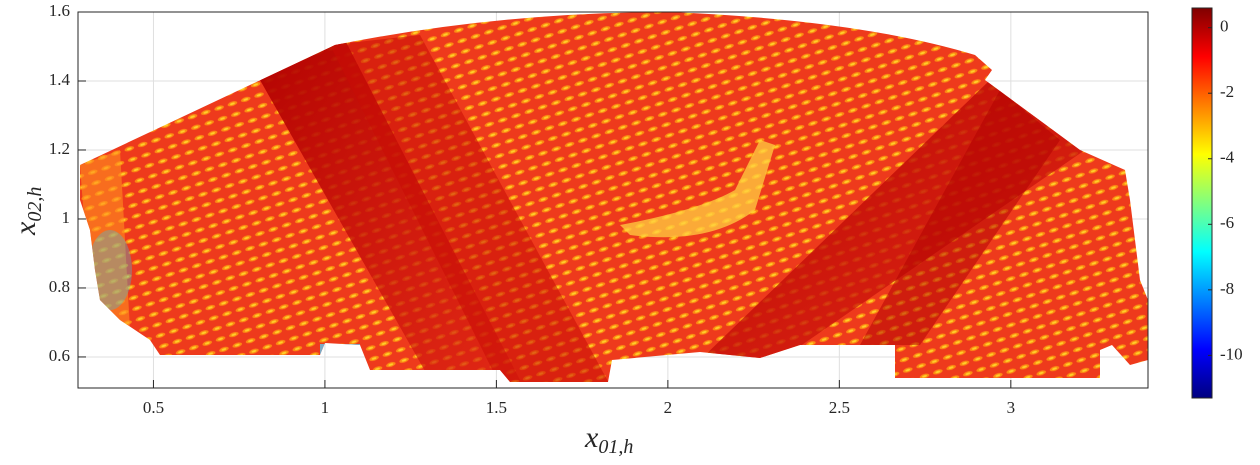 The width and height of the screenshot is (1260, 465). What do you see at coordinates (66, 217) in the screenshot?
I see `y-tick-label: 1` at bounding box center [66, 217].